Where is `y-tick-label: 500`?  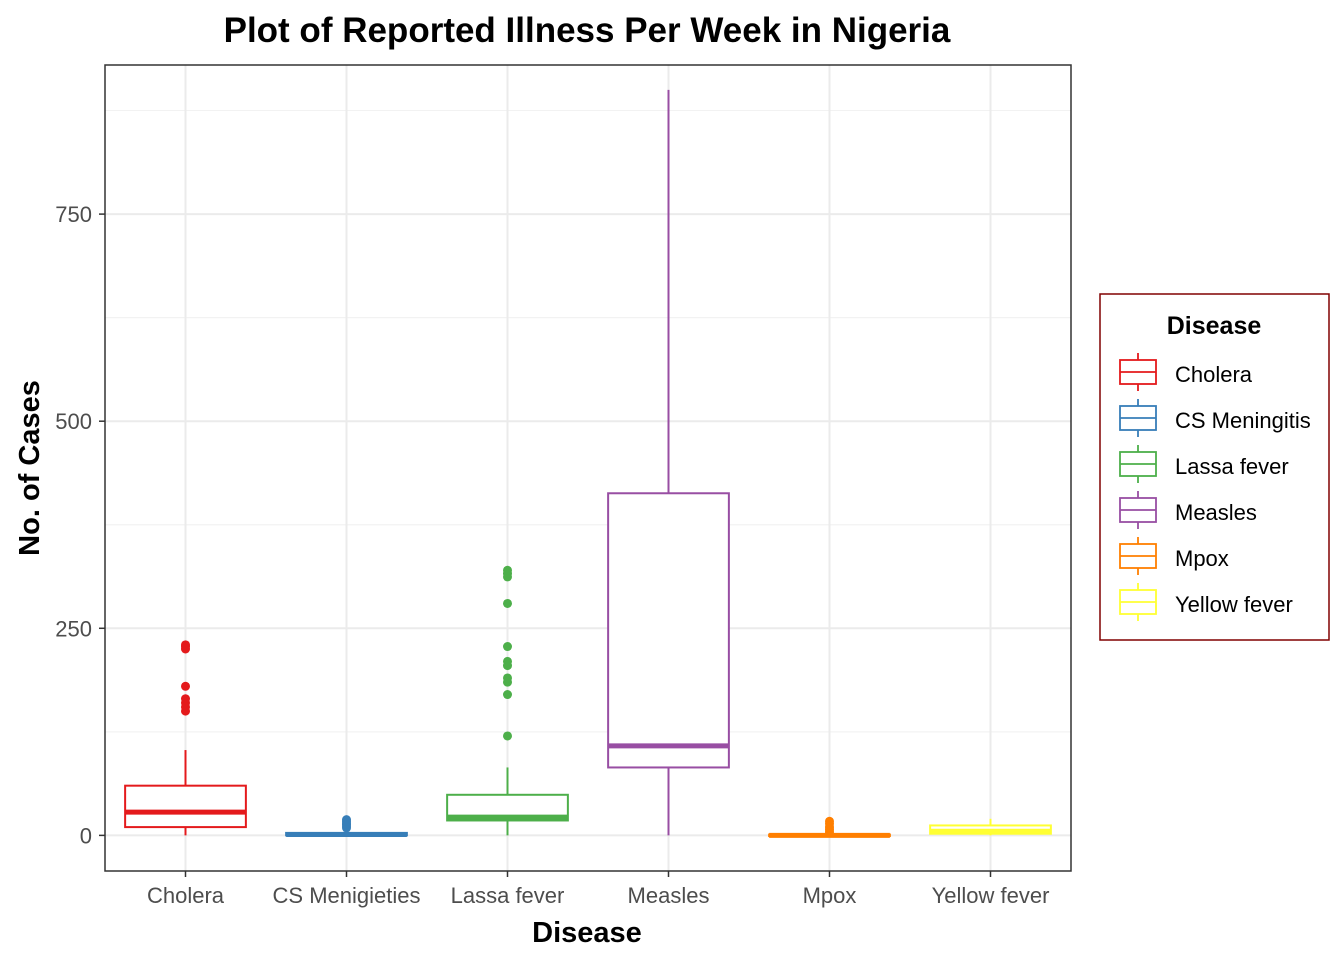 y-tick-label: 500 is located at coordinates (73, 421).